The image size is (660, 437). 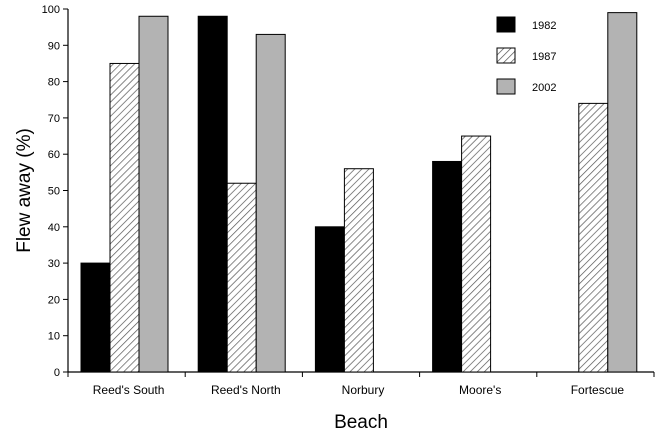 What do you see at coordinates (129, 390) in the screenshot?
I see `x-tick-label: Reed's South` at bounding box center [129, 390].